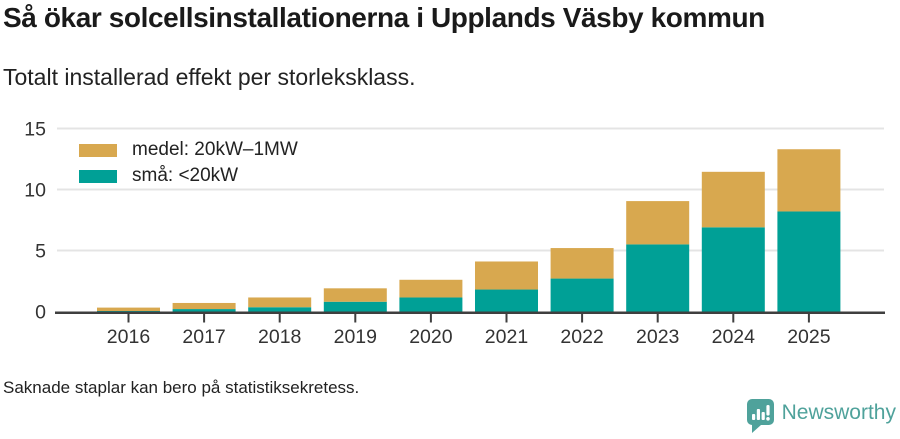 The image size is (900, 439). Describe the element at coordinates (98, 150) in the screenshot. I see `legend-swatch-medel` at that location.